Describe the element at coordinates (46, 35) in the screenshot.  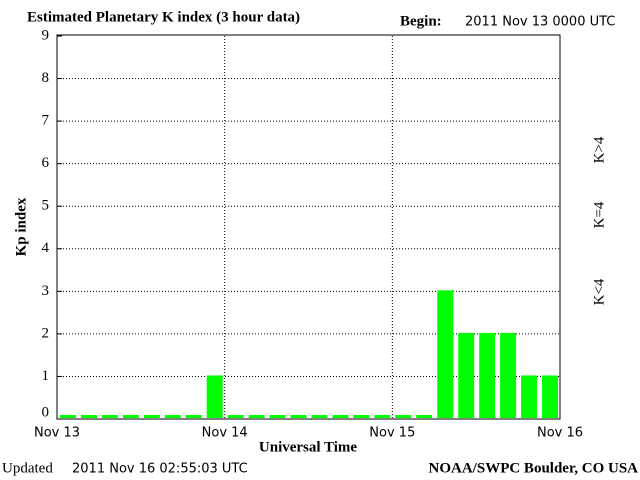
I see `y-tick-label: 9` at that location.